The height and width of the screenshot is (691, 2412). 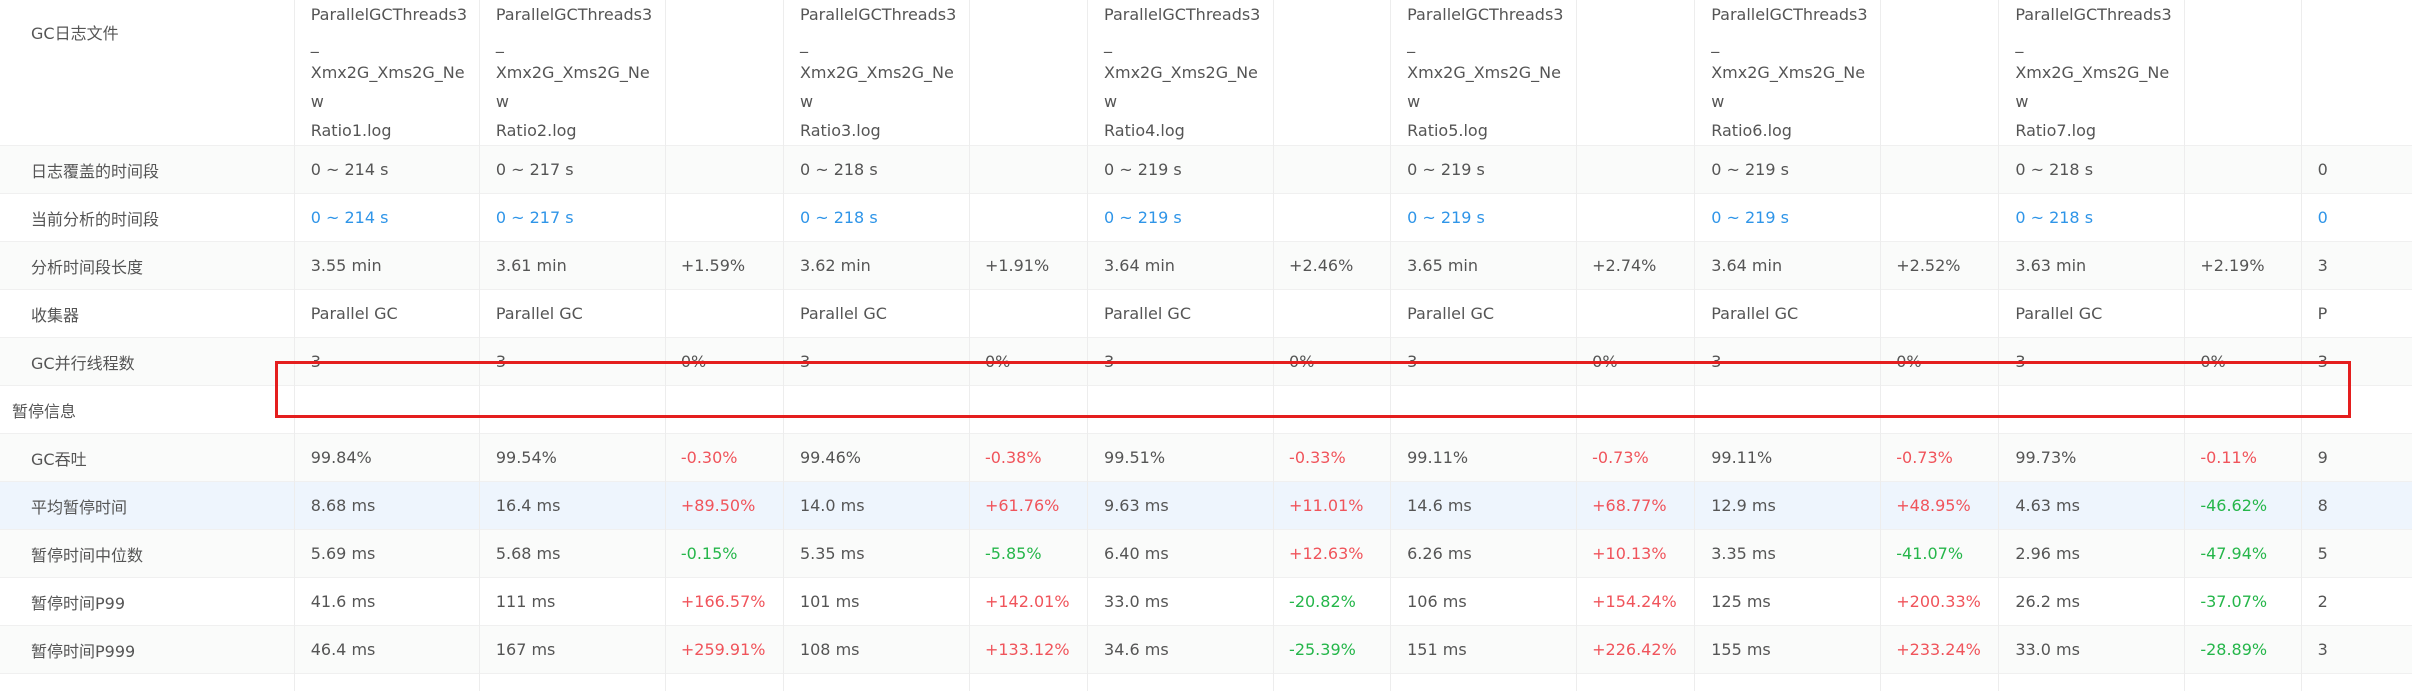 I want to click on metric-value: 34.8 ms, so click(x=1180, y=682).